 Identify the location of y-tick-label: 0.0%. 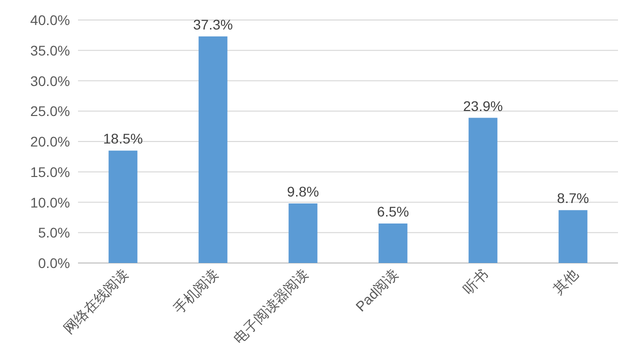
(54, 263).